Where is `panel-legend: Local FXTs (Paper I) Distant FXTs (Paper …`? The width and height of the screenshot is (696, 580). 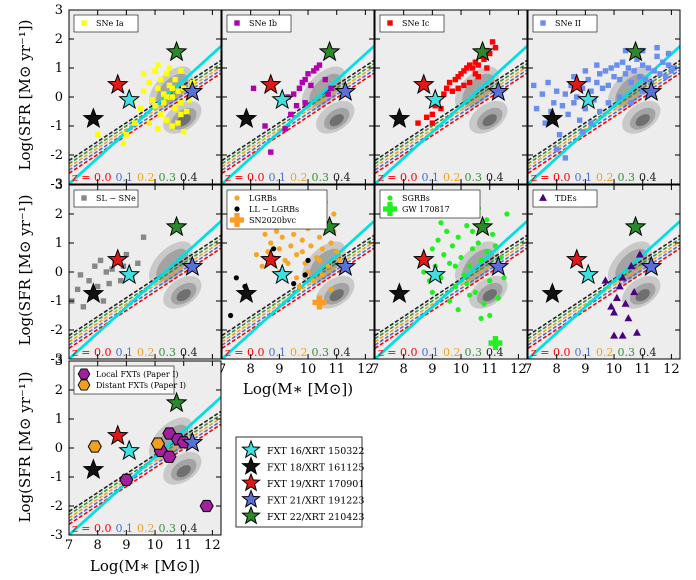
panel-legend: Local FXTs (Paper I) Distant FXTs (Paper … is located at coordinates (129, 380).